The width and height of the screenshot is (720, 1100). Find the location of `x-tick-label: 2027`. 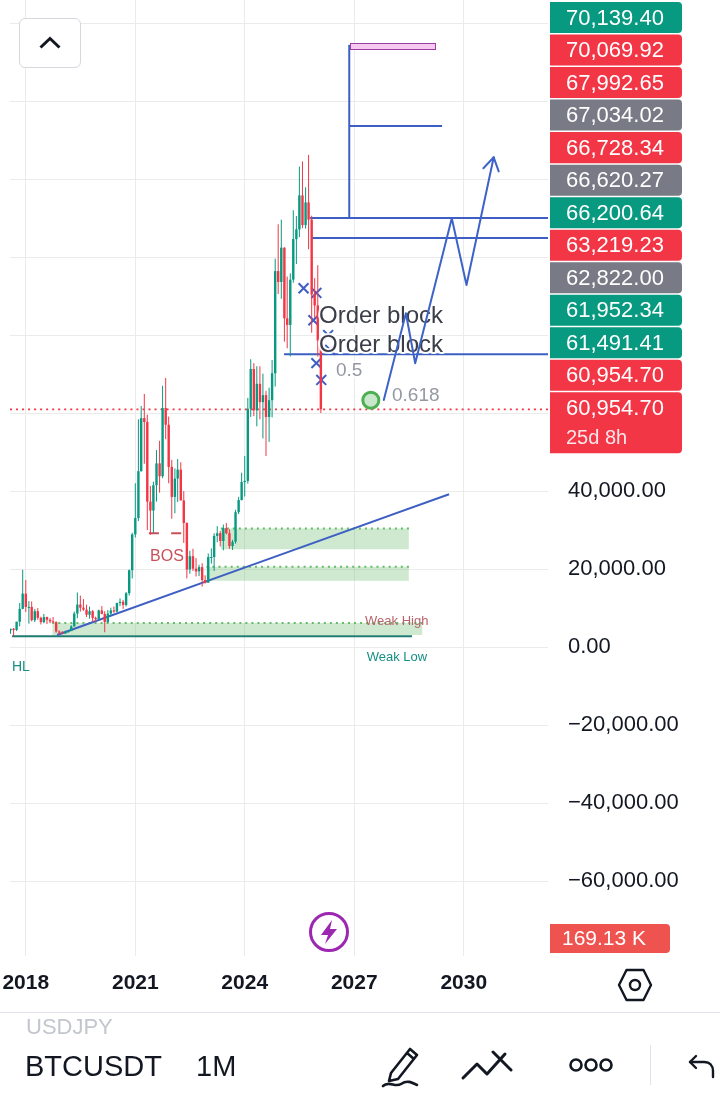

x-tick-label: 2027 is located at coordinates (354, 982).